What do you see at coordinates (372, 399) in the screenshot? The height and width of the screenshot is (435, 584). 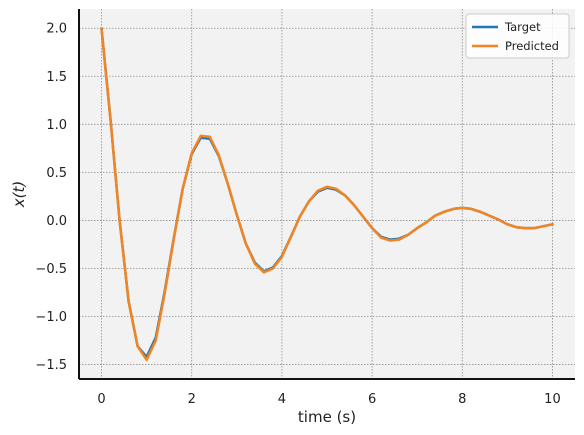 I see `x-tick-label: 6` at bounding box center [372, 399].